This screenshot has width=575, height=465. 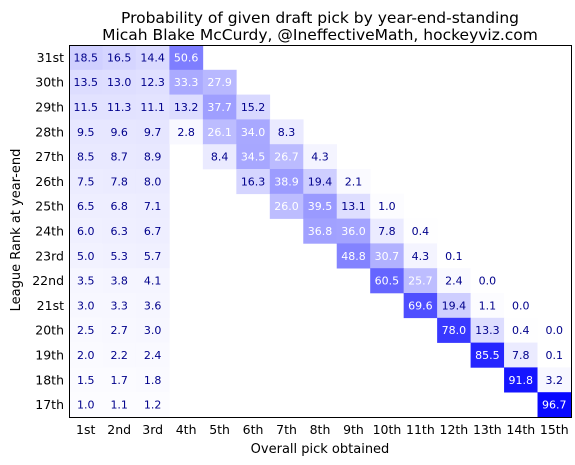 What do you see at coordinates (49, 131) in the screenshot?
I see `y-tick-label: 28th` at bounding box center [49, 131].